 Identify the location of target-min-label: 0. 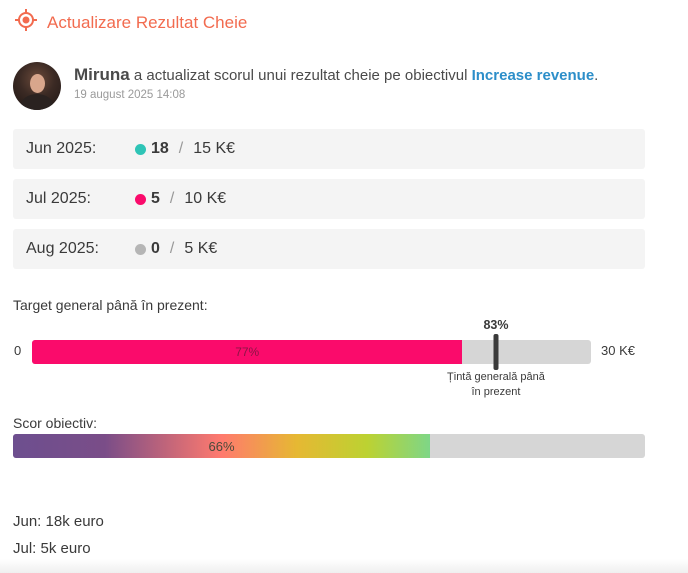
(18, 350).